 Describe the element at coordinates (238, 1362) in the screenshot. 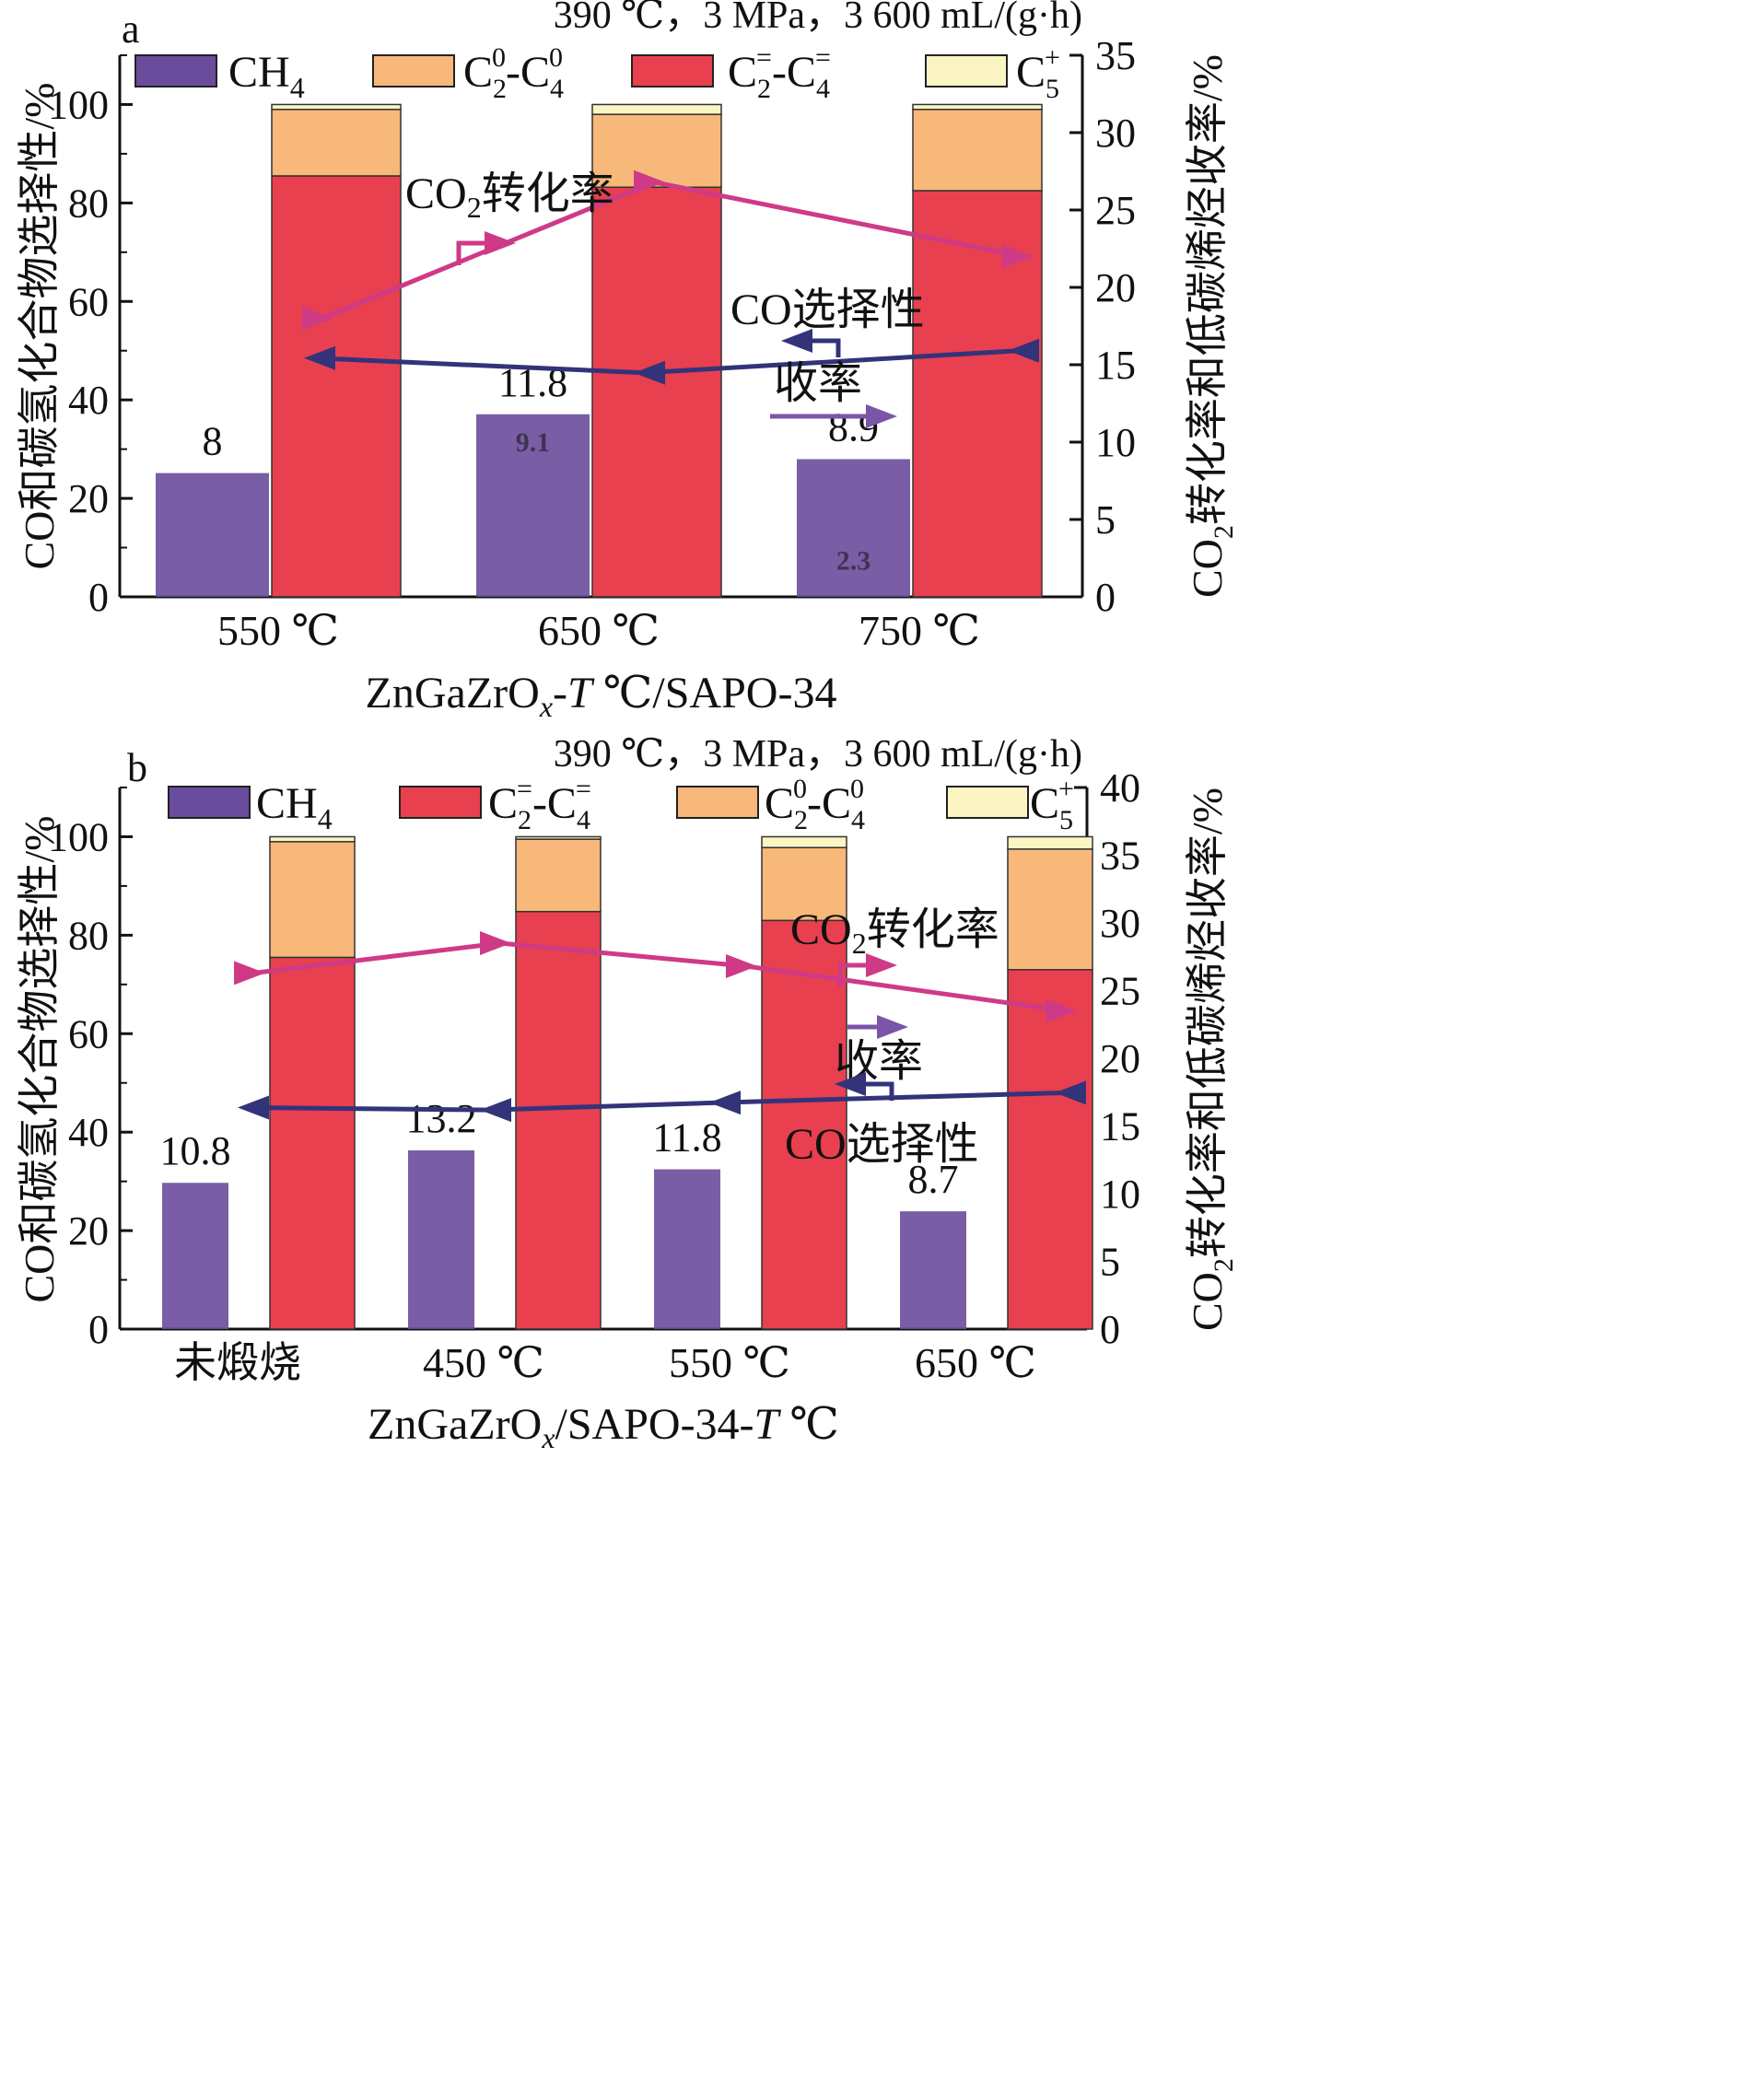

I see `x-tick-label: 未煅烧` at that location.